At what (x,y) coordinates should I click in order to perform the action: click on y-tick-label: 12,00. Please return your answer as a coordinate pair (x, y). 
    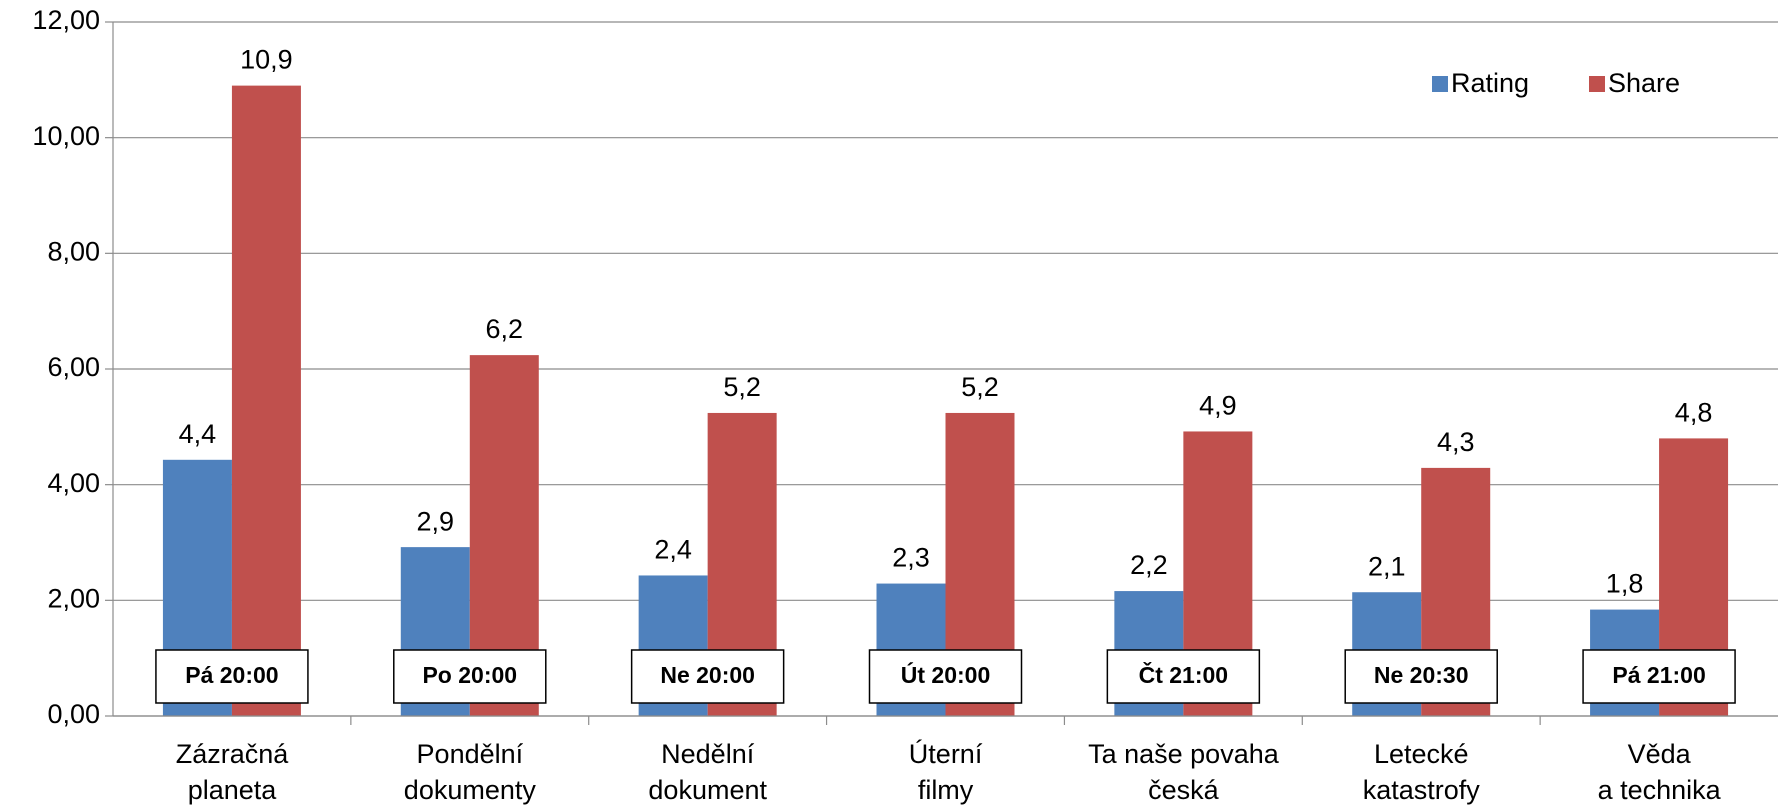
    Looking at the image, I should click on (66, 20).